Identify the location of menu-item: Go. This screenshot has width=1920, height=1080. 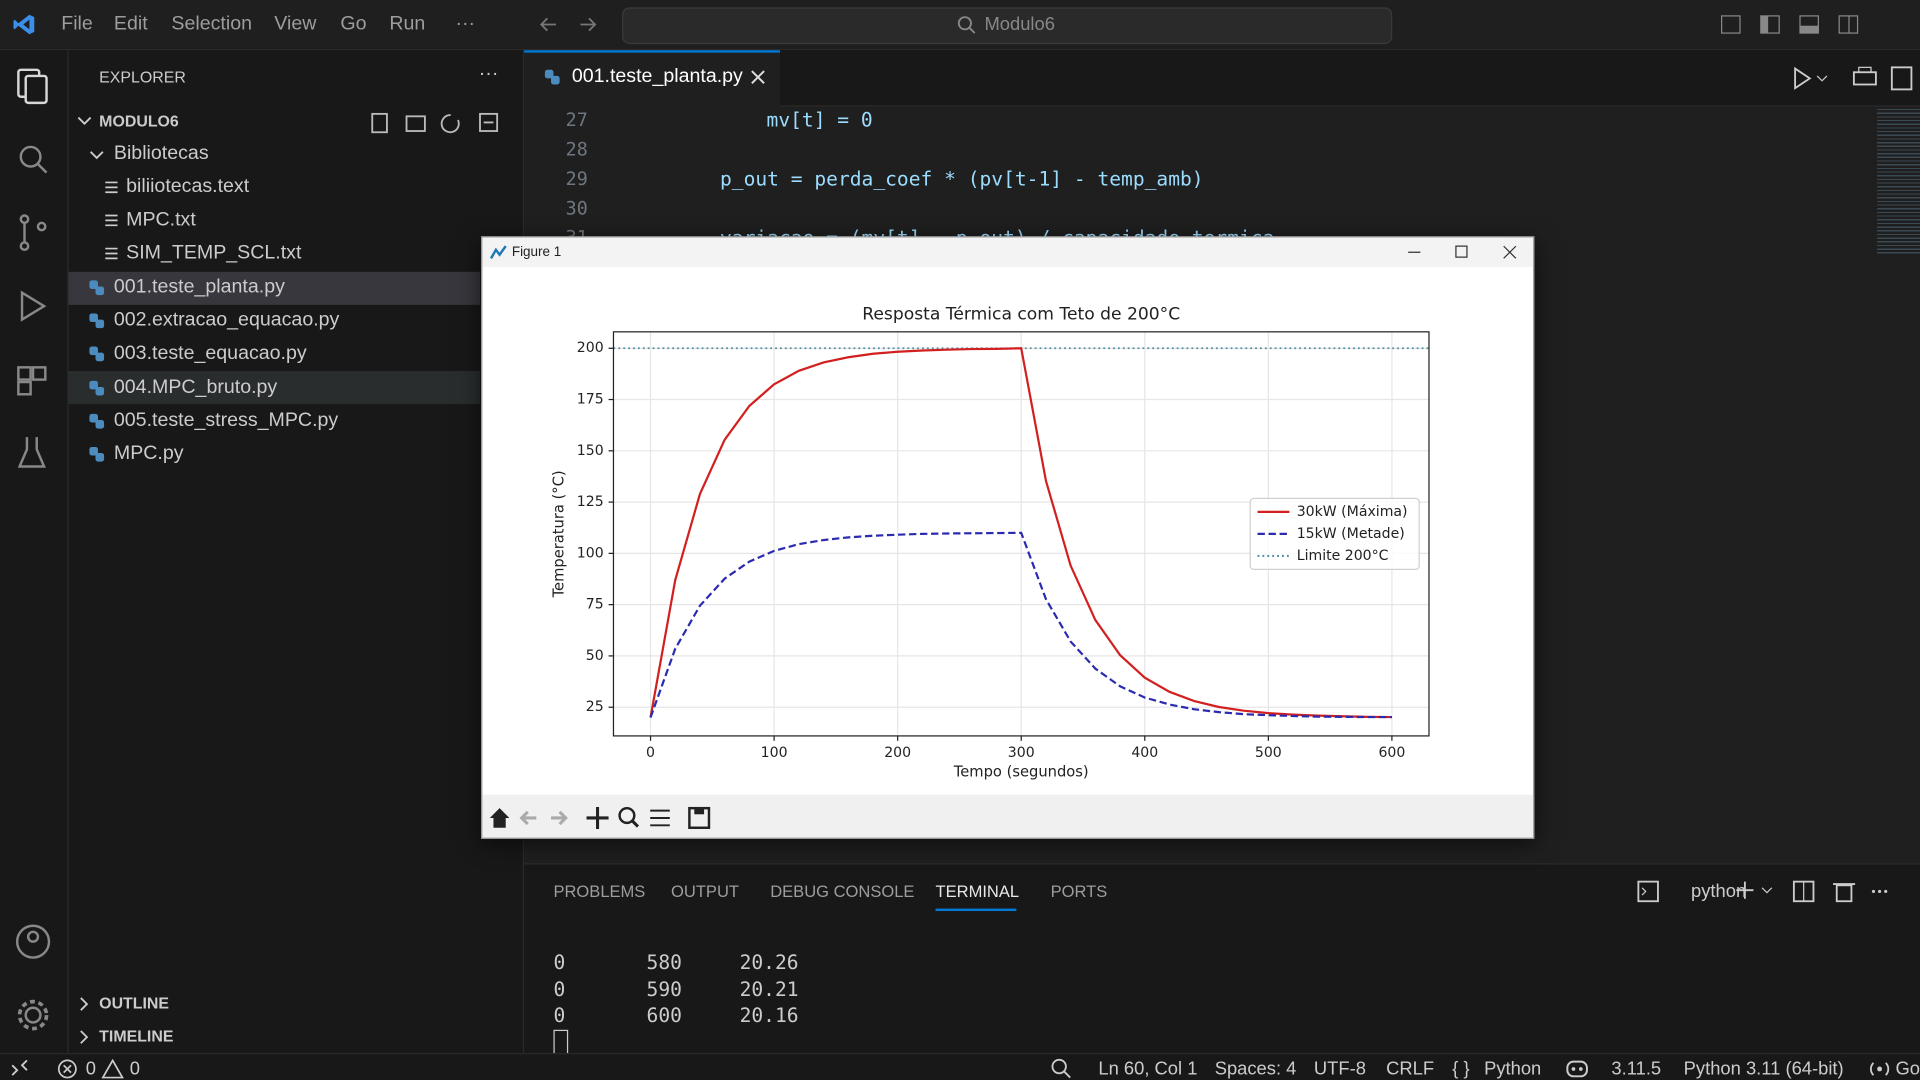
(353, 24).